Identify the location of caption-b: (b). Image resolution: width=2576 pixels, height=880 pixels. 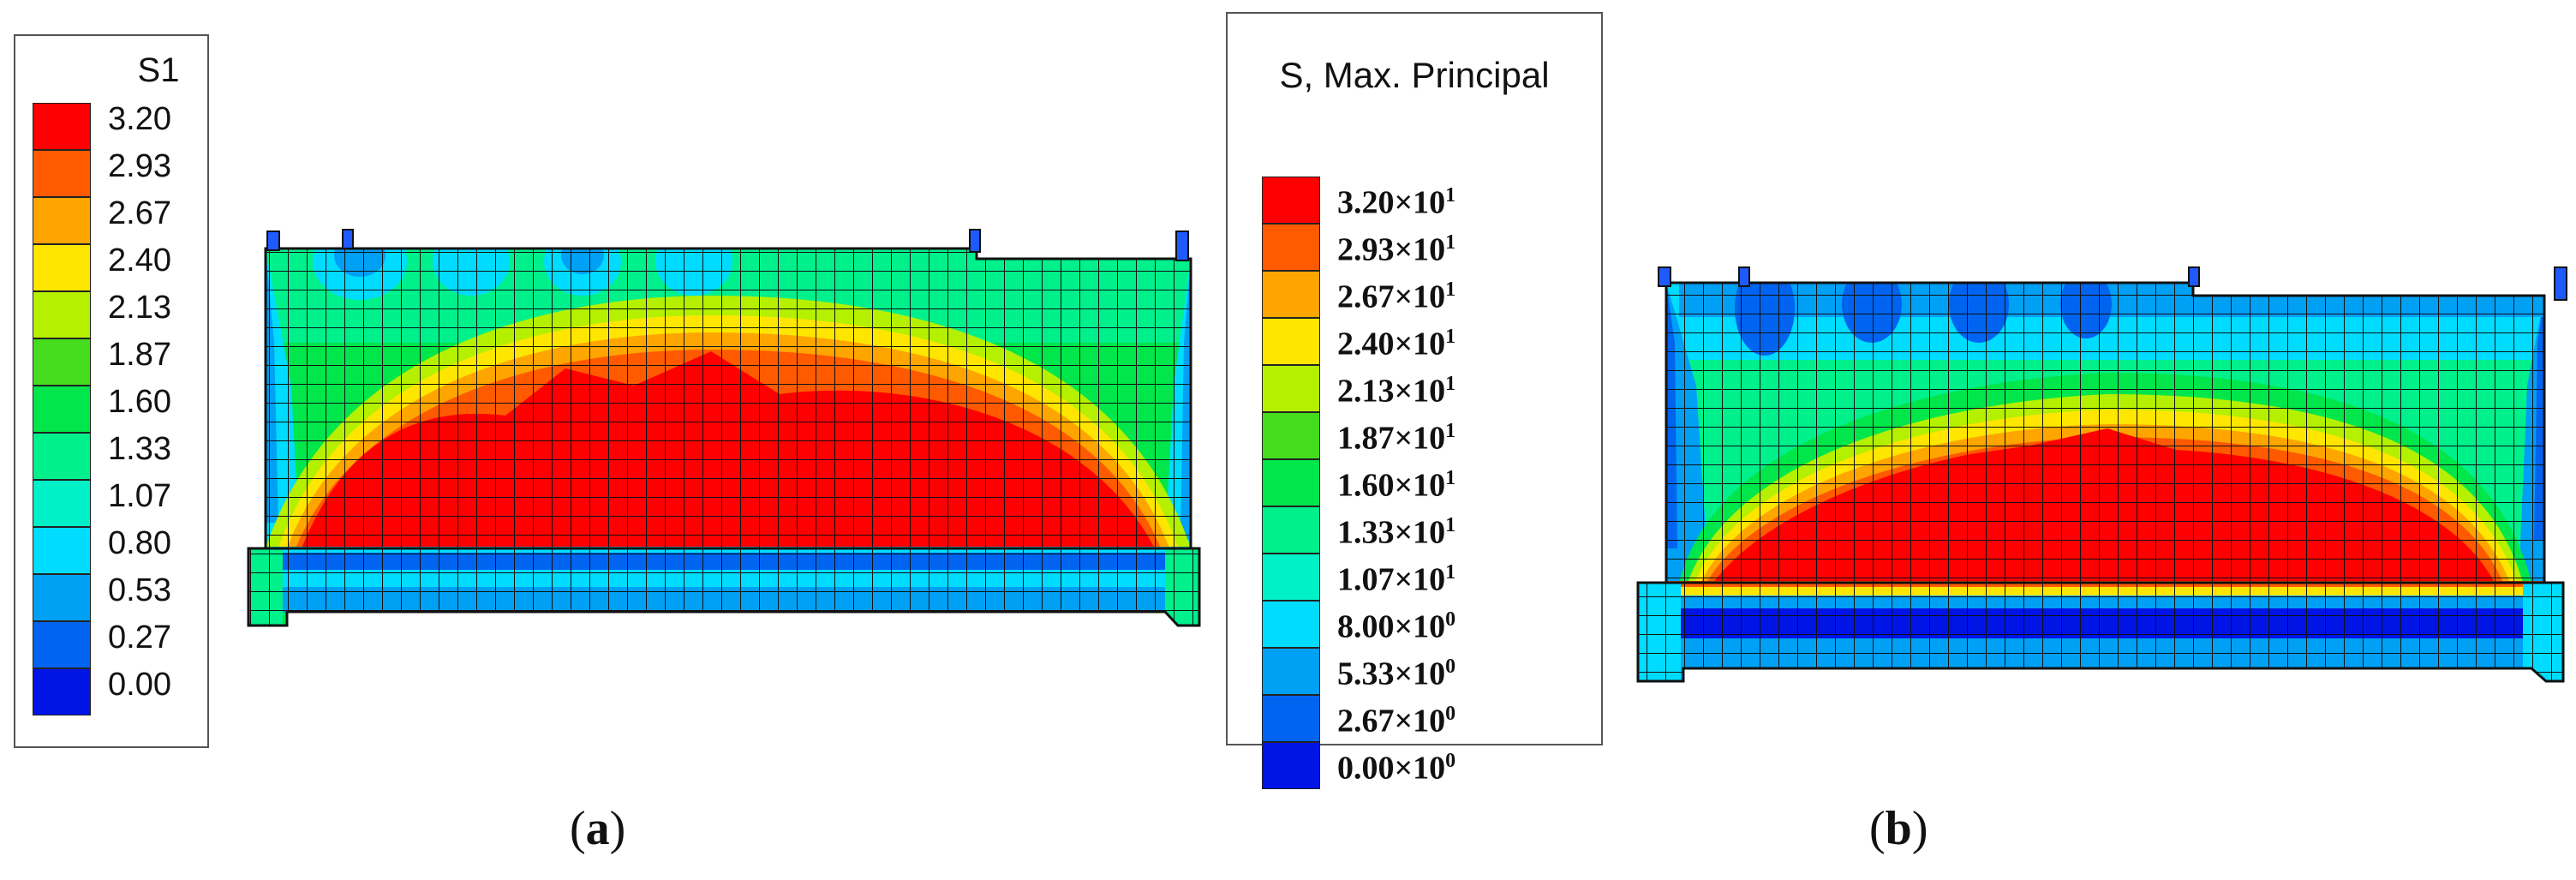
(1899, 828).